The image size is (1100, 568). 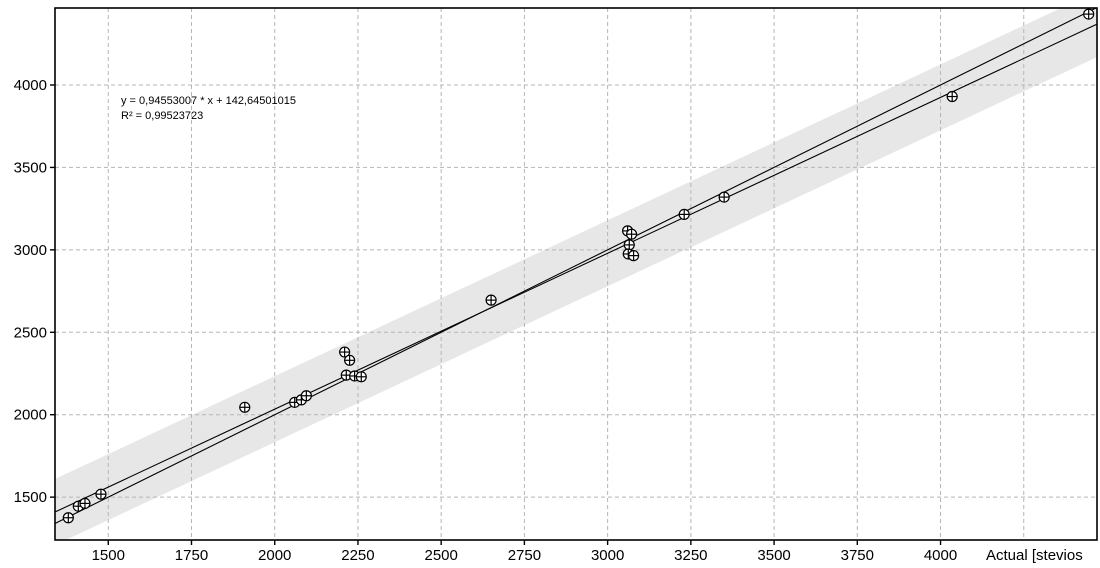 What do you see at coordinates (440, 555) in the screenshot?
I see `x-tick-label: 2500` at bounding box center [440, 555].